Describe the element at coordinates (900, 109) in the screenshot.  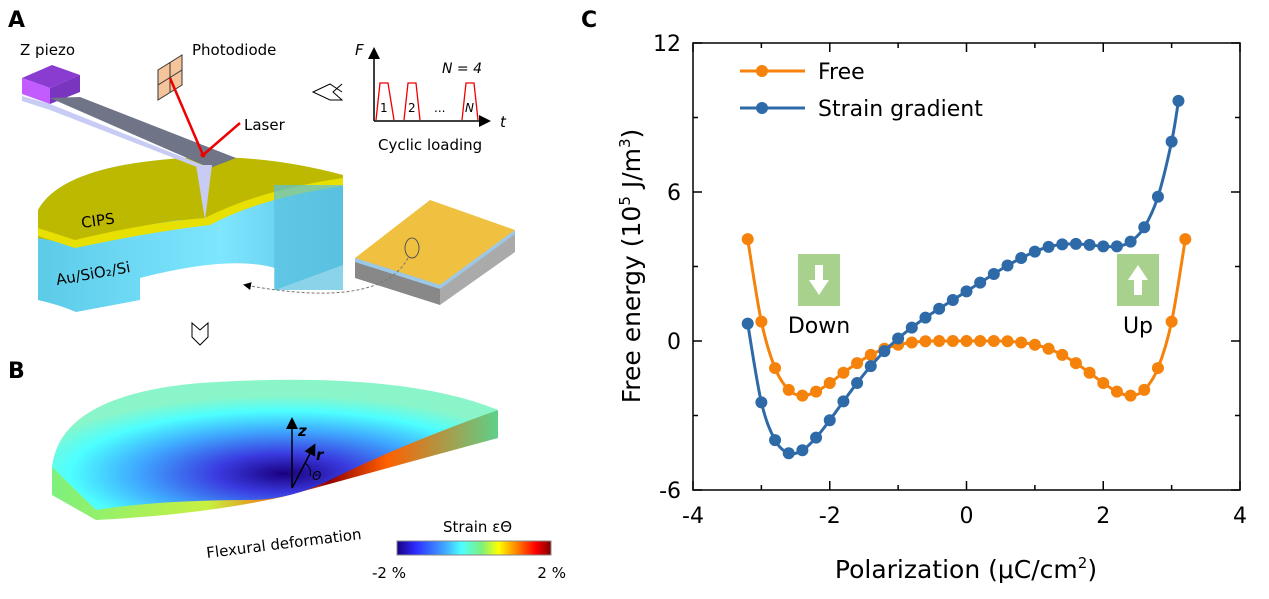
I see `legend-label-strain: Strain gradient` at that location.